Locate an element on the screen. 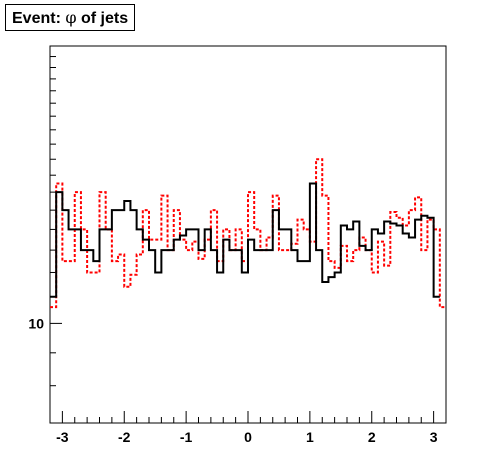  chart-title: Event: φ of jets is located at coordinates (70, 17).